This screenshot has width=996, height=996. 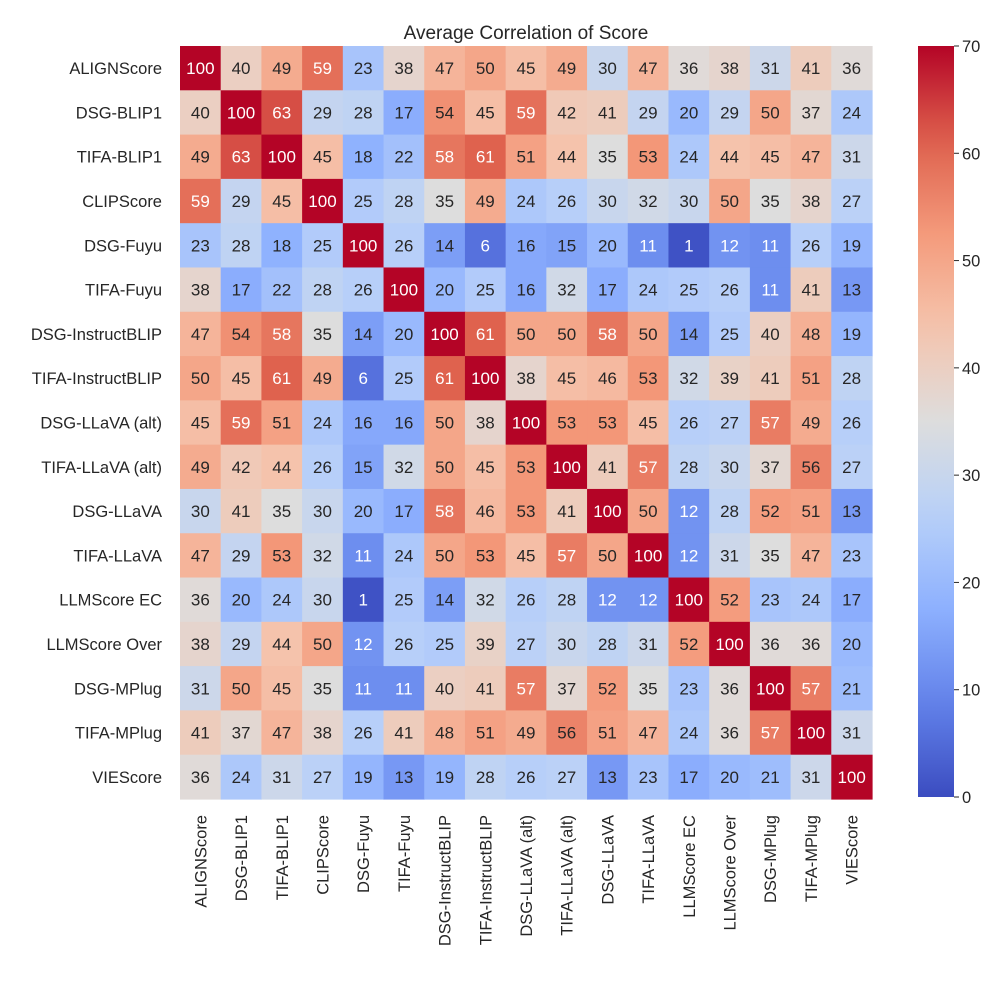 What do you see at coordinates (403, 157) in the screenshot?
I see `cell-value-label: 22` at bounding box center [403, 157].